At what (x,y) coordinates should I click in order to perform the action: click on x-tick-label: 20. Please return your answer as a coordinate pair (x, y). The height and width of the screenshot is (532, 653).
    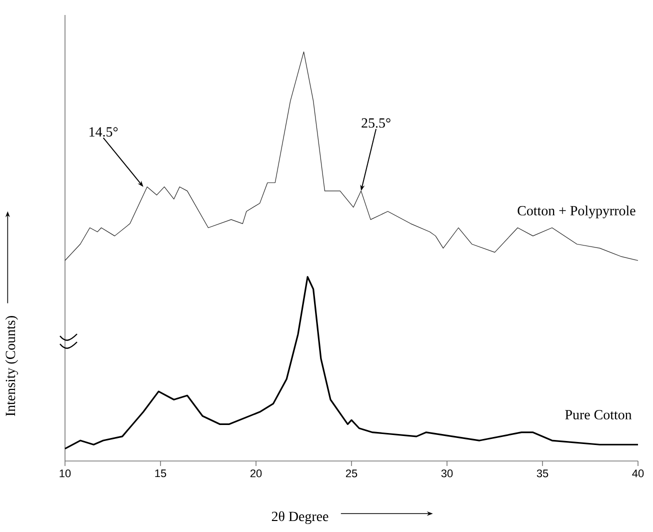
    Looking at the image, I should click on (256, 474).